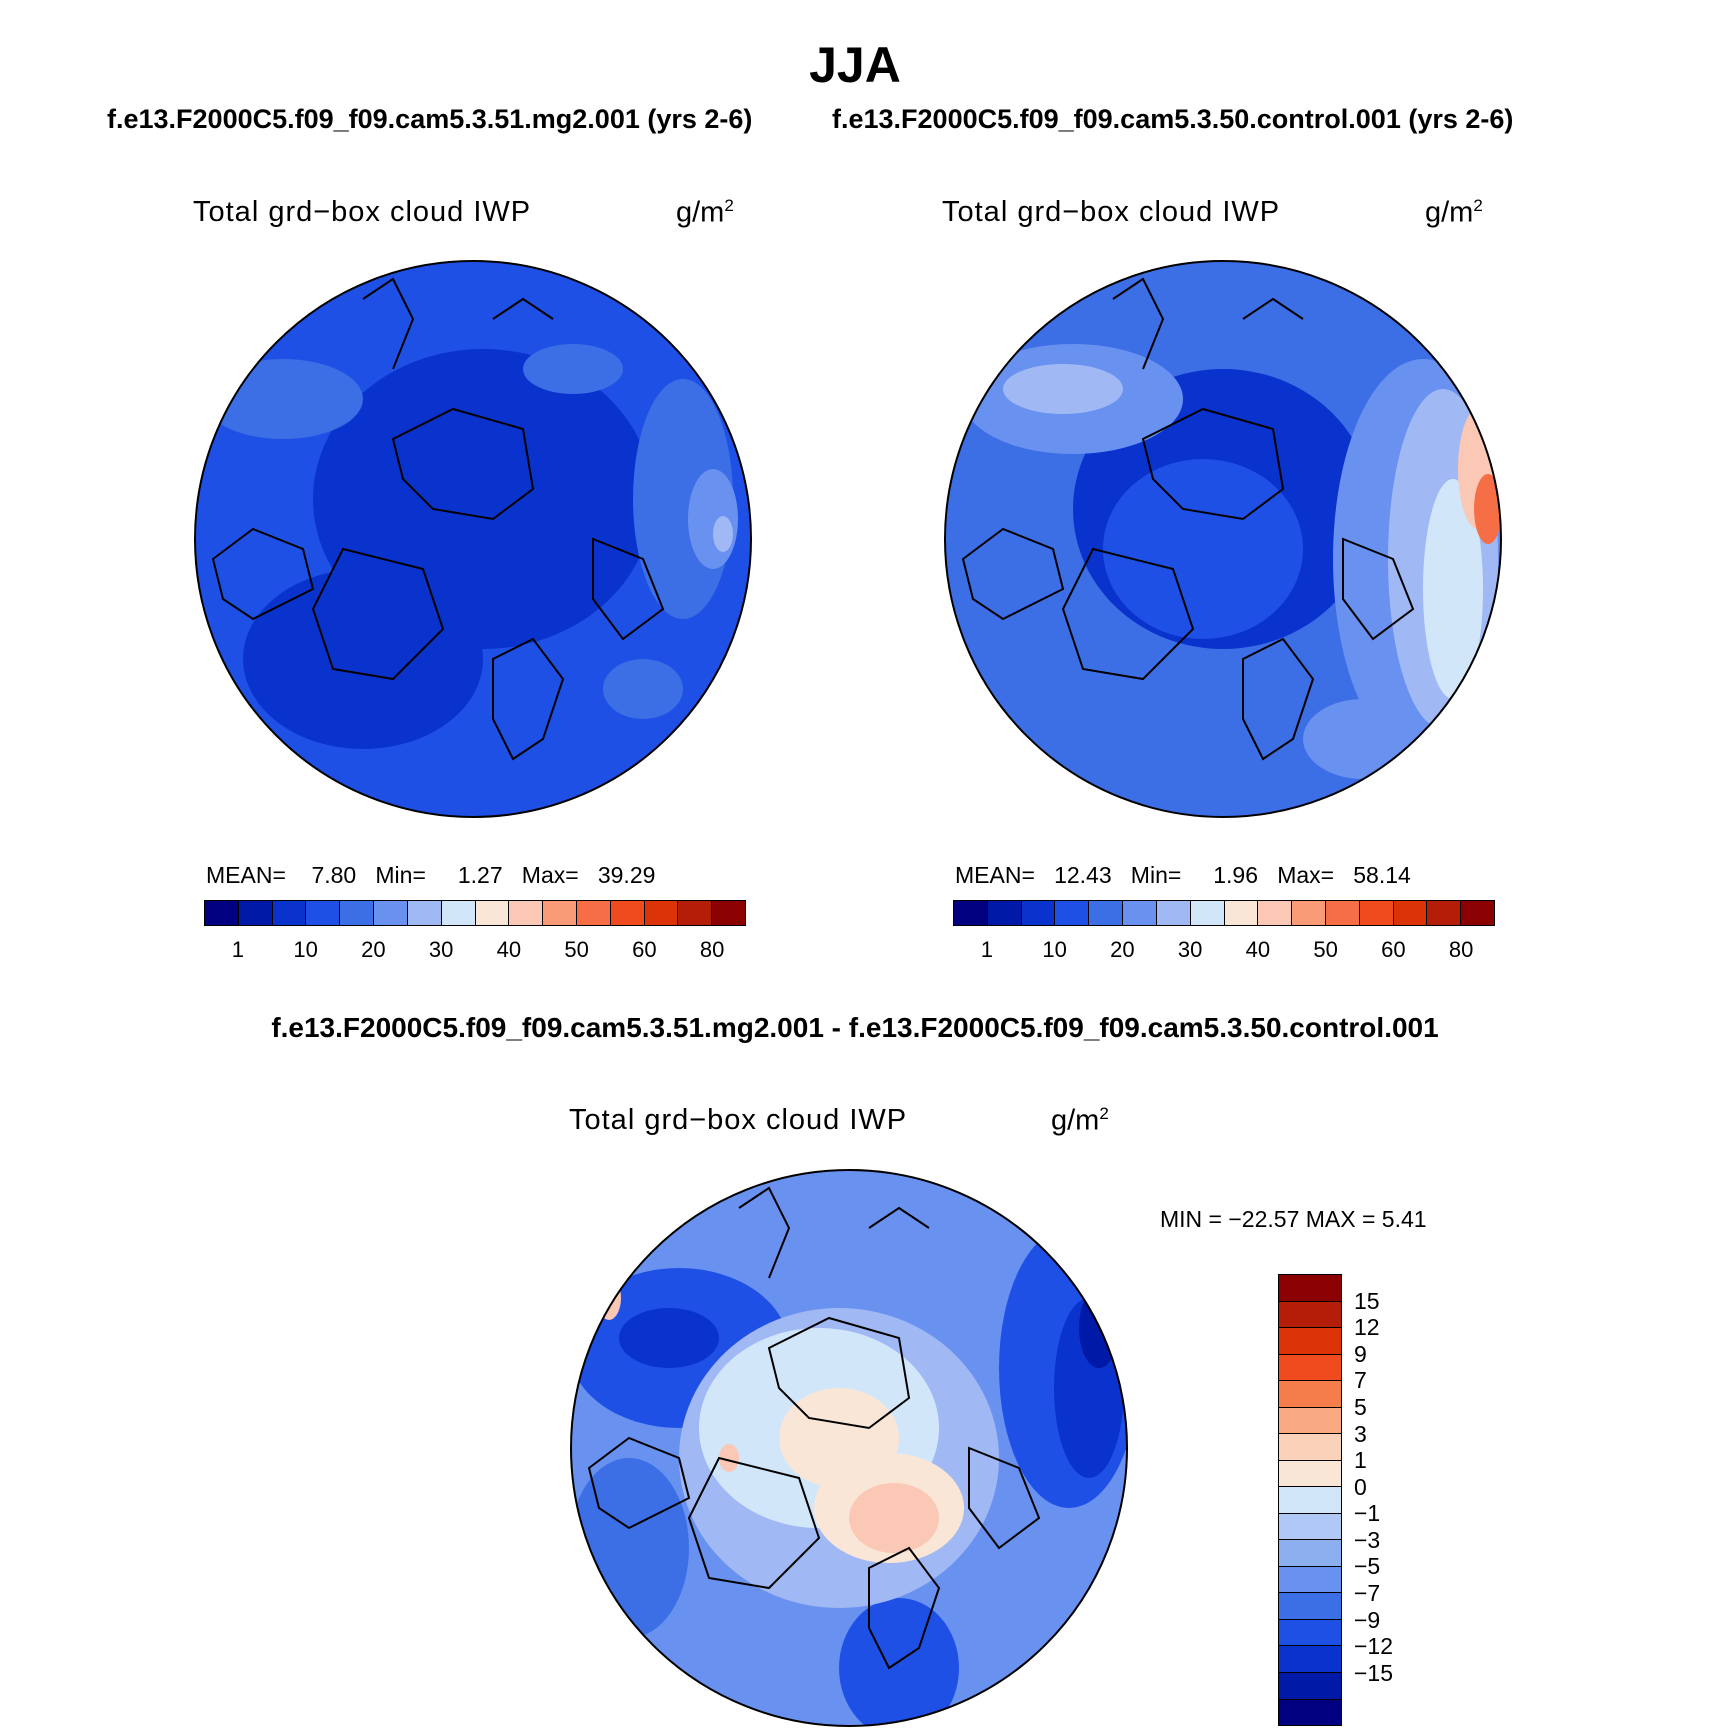 Image resolution: width=1710 pixels, height=1728 pixels. I want to click on colorbar-label: 12, so click(1367, 1327).